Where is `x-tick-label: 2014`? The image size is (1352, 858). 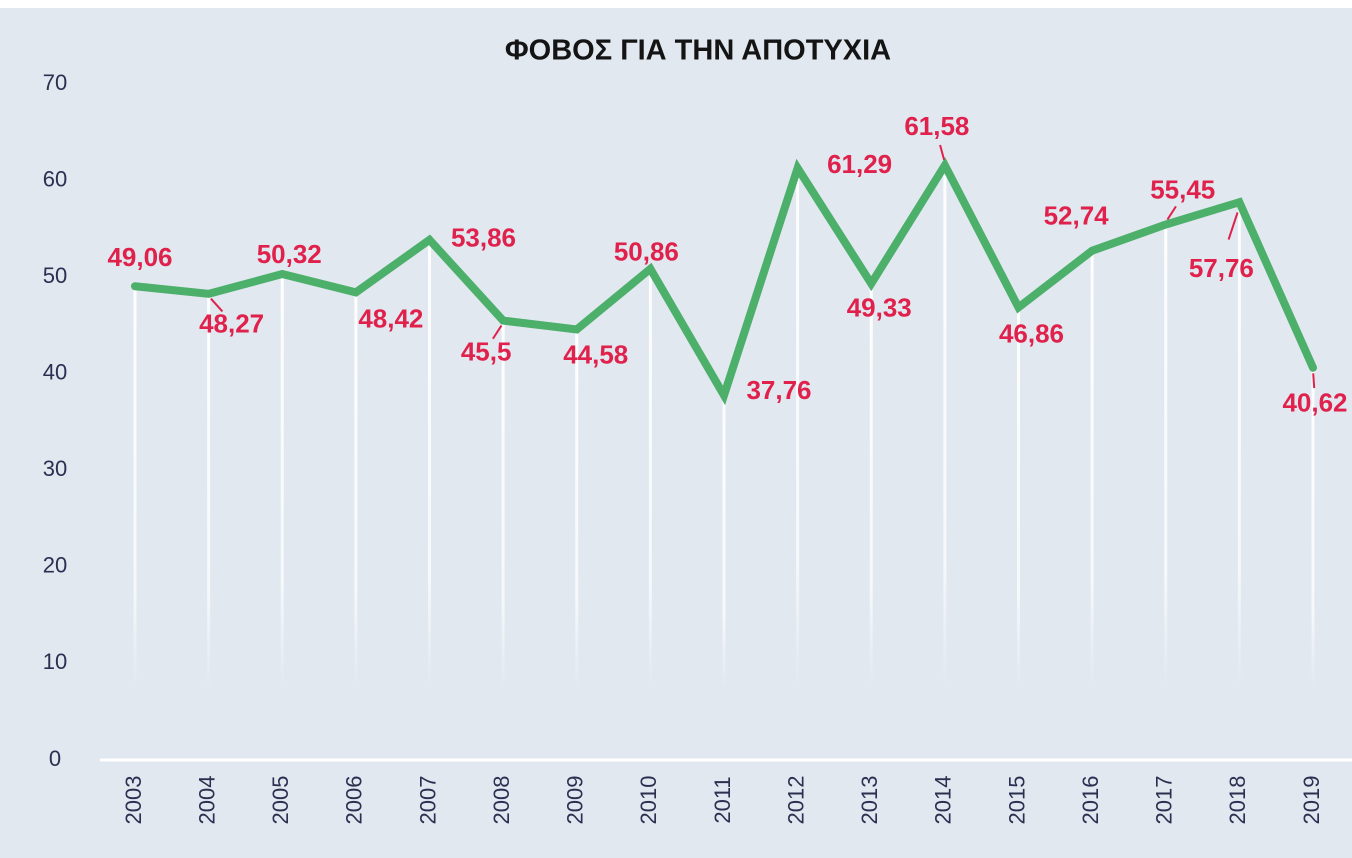
x-tick-label: 2014 is located at coordinates (943, 800).